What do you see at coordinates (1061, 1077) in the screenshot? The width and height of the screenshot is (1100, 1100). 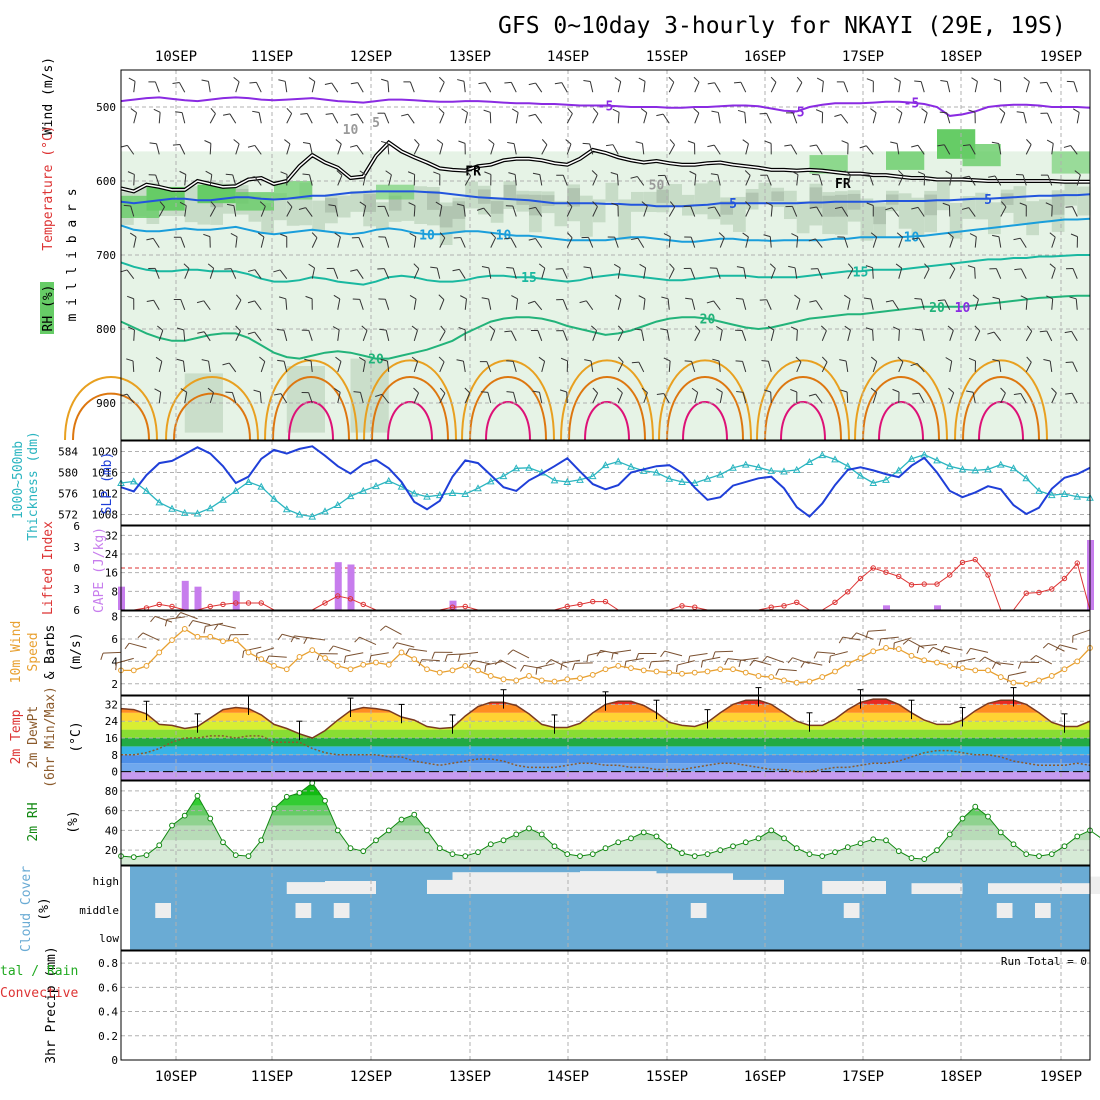 I see `date-label-bottom: 19SEP` at bounding box center [1061, 1077].